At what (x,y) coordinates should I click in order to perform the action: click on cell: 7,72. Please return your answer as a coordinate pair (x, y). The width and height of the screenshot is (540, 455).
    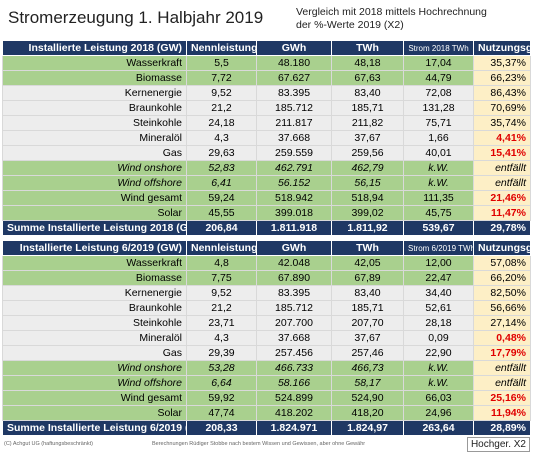
    Looking at the image, I should click on (221, 78).